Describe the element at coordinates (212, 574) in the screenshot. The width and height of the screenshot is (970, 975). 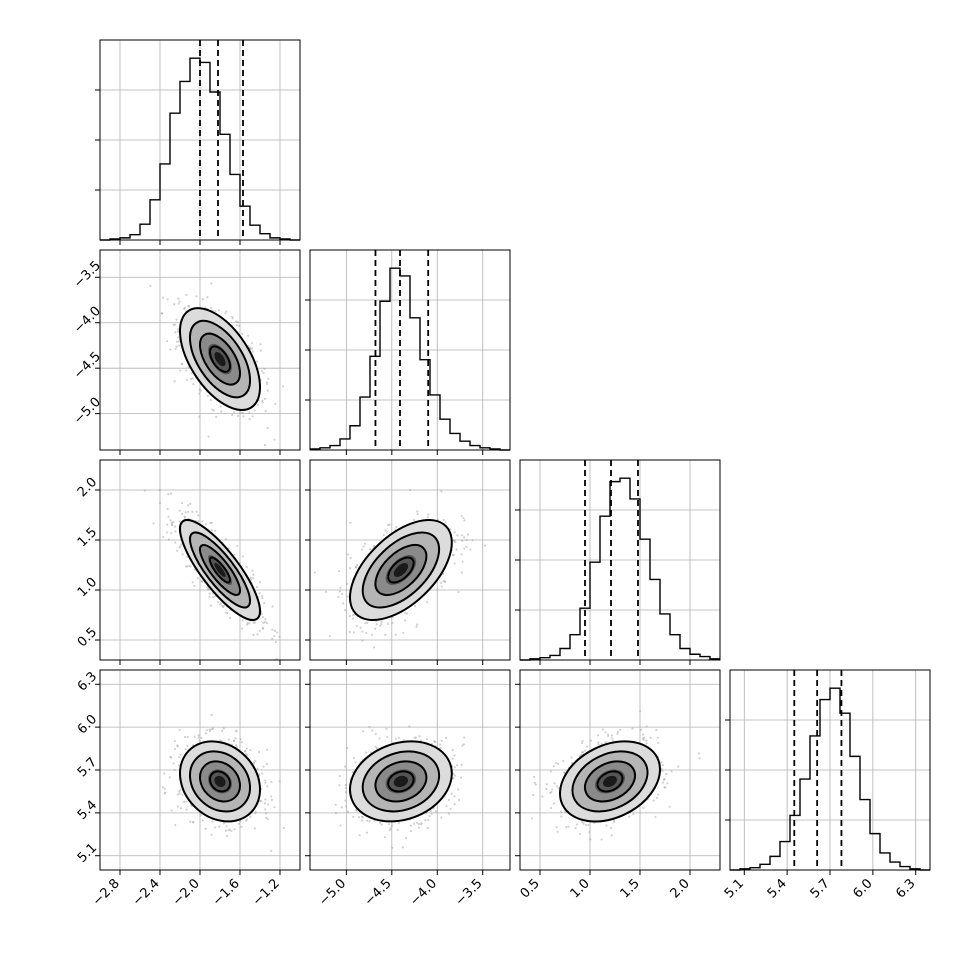
I see `panel-content` at that location.